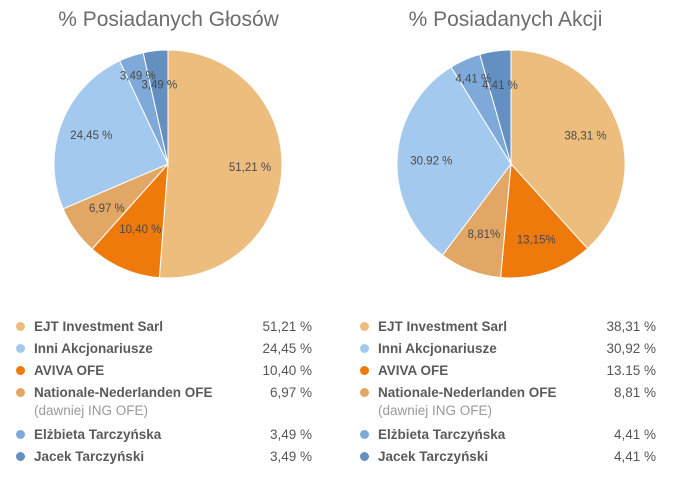 The height and width of the screenshot is (478, 674). What do you see at coordinates (510, 351) in the screenshot?
I see `legend-item-inni-akcjonariusze: Inni Akcjonariusze 30,92 %` at bounding box center [510, 351].